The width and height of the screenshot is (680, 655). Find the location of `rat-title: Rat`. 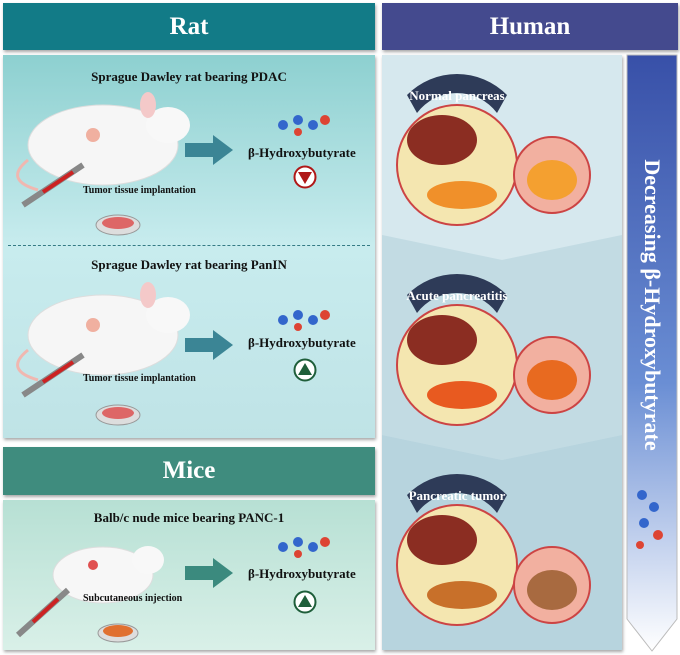

rat-title: Rat is located at coordinates (189, 26).